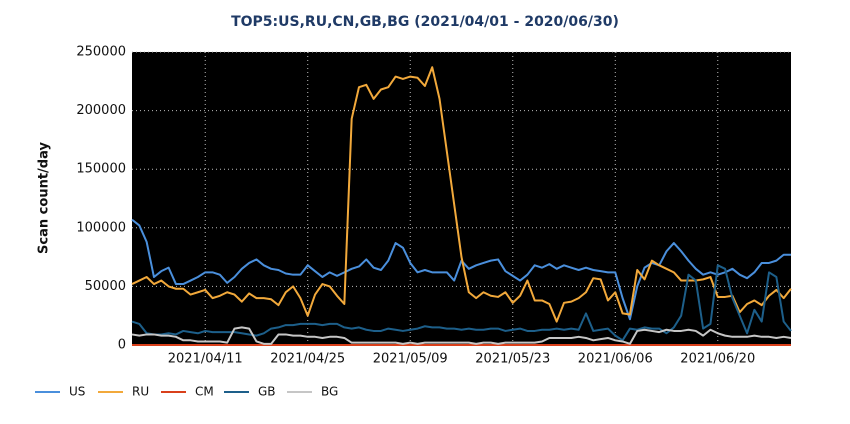 This screenshot has height=424, width=850. What do you see at coordinates (101, 227) in the screenshot?
I see `y-tick-label: 100000` at bounding box center [101, 227].